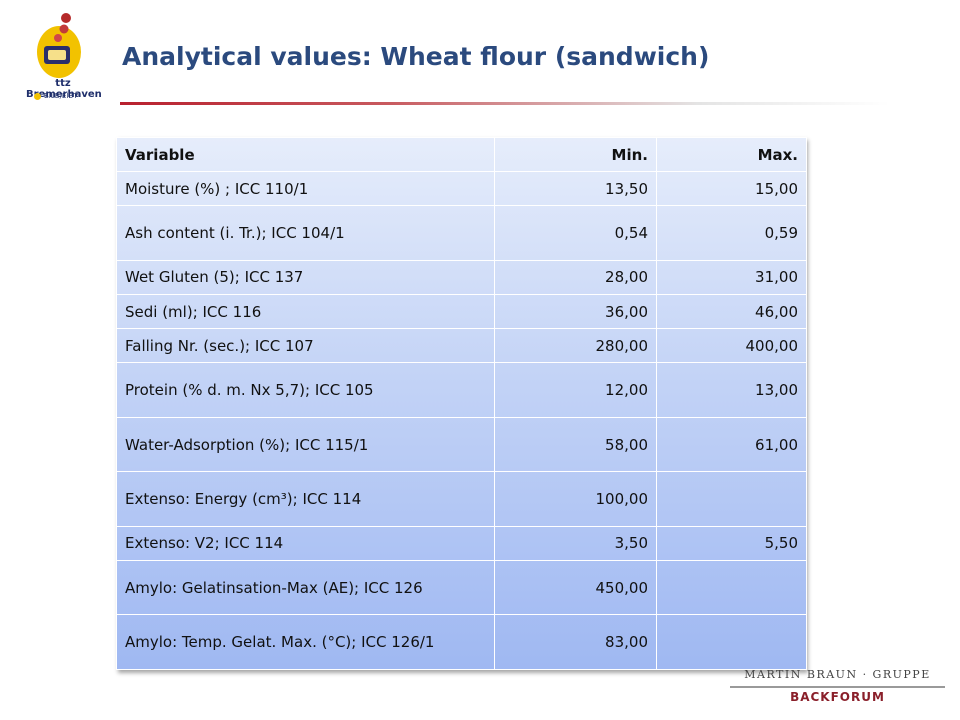 Image resolution: width=960 pixels, height=720 pixels. Describe the element at coordinates (37, 96) in the screenshot. I see `logo-dot-icon` at that location.